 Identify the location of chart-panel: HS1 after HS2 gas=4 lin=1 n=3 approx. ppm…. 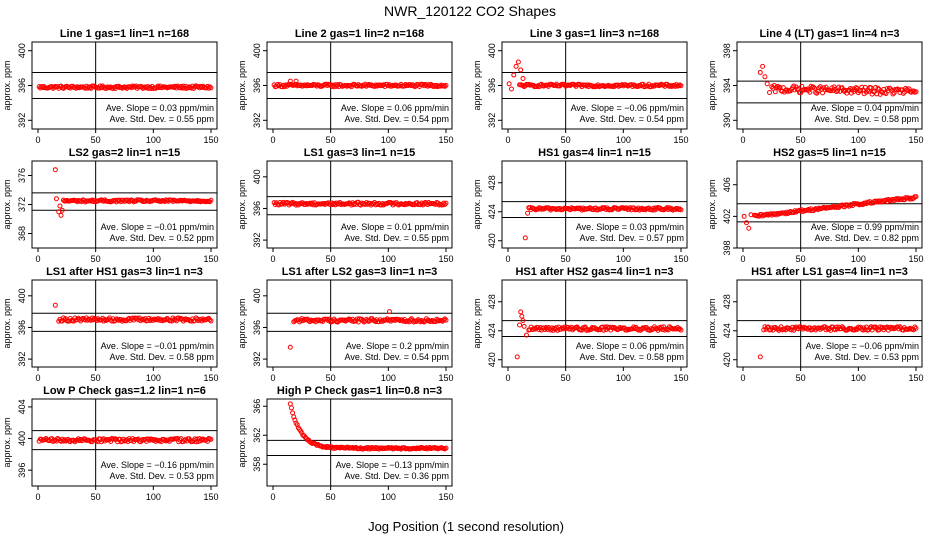
(580, 324).